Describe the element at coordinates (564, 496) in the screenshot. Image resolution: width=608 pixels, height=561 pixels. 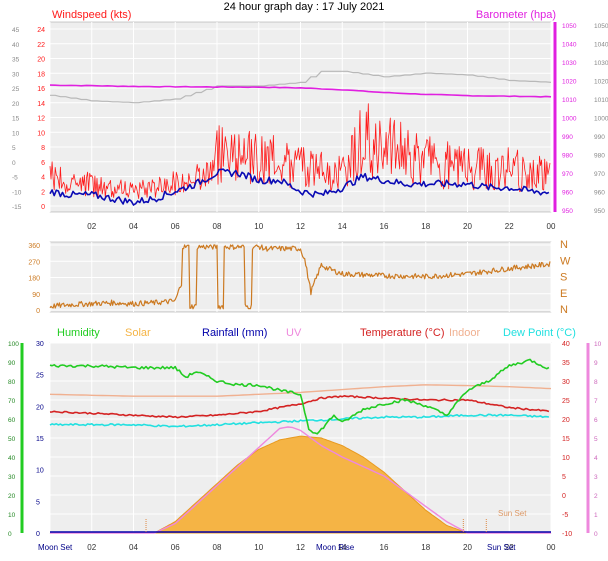
I see `temperature-tick-label: 0` at that location.